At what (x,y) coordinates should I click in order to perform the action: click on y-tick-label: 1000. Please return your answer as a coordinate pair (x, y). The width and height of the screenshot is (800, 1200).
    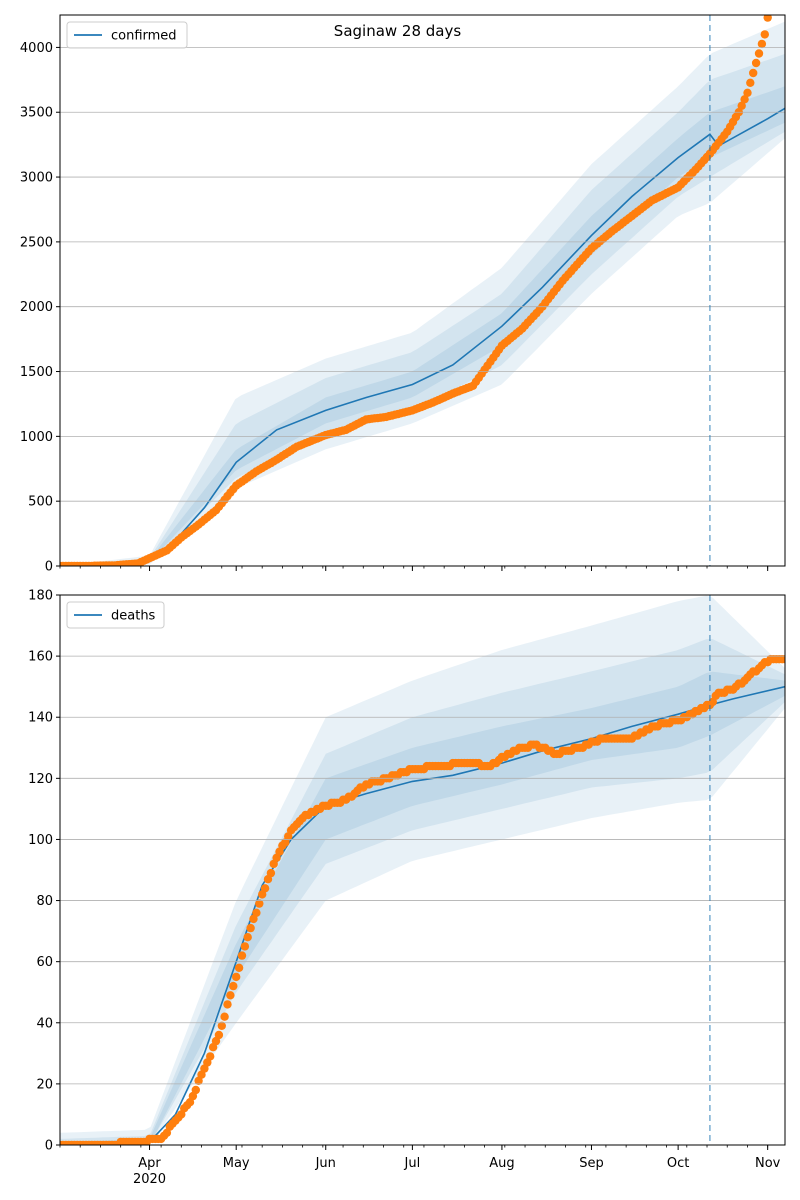
    Looking at the image, I should click on (36, 437).